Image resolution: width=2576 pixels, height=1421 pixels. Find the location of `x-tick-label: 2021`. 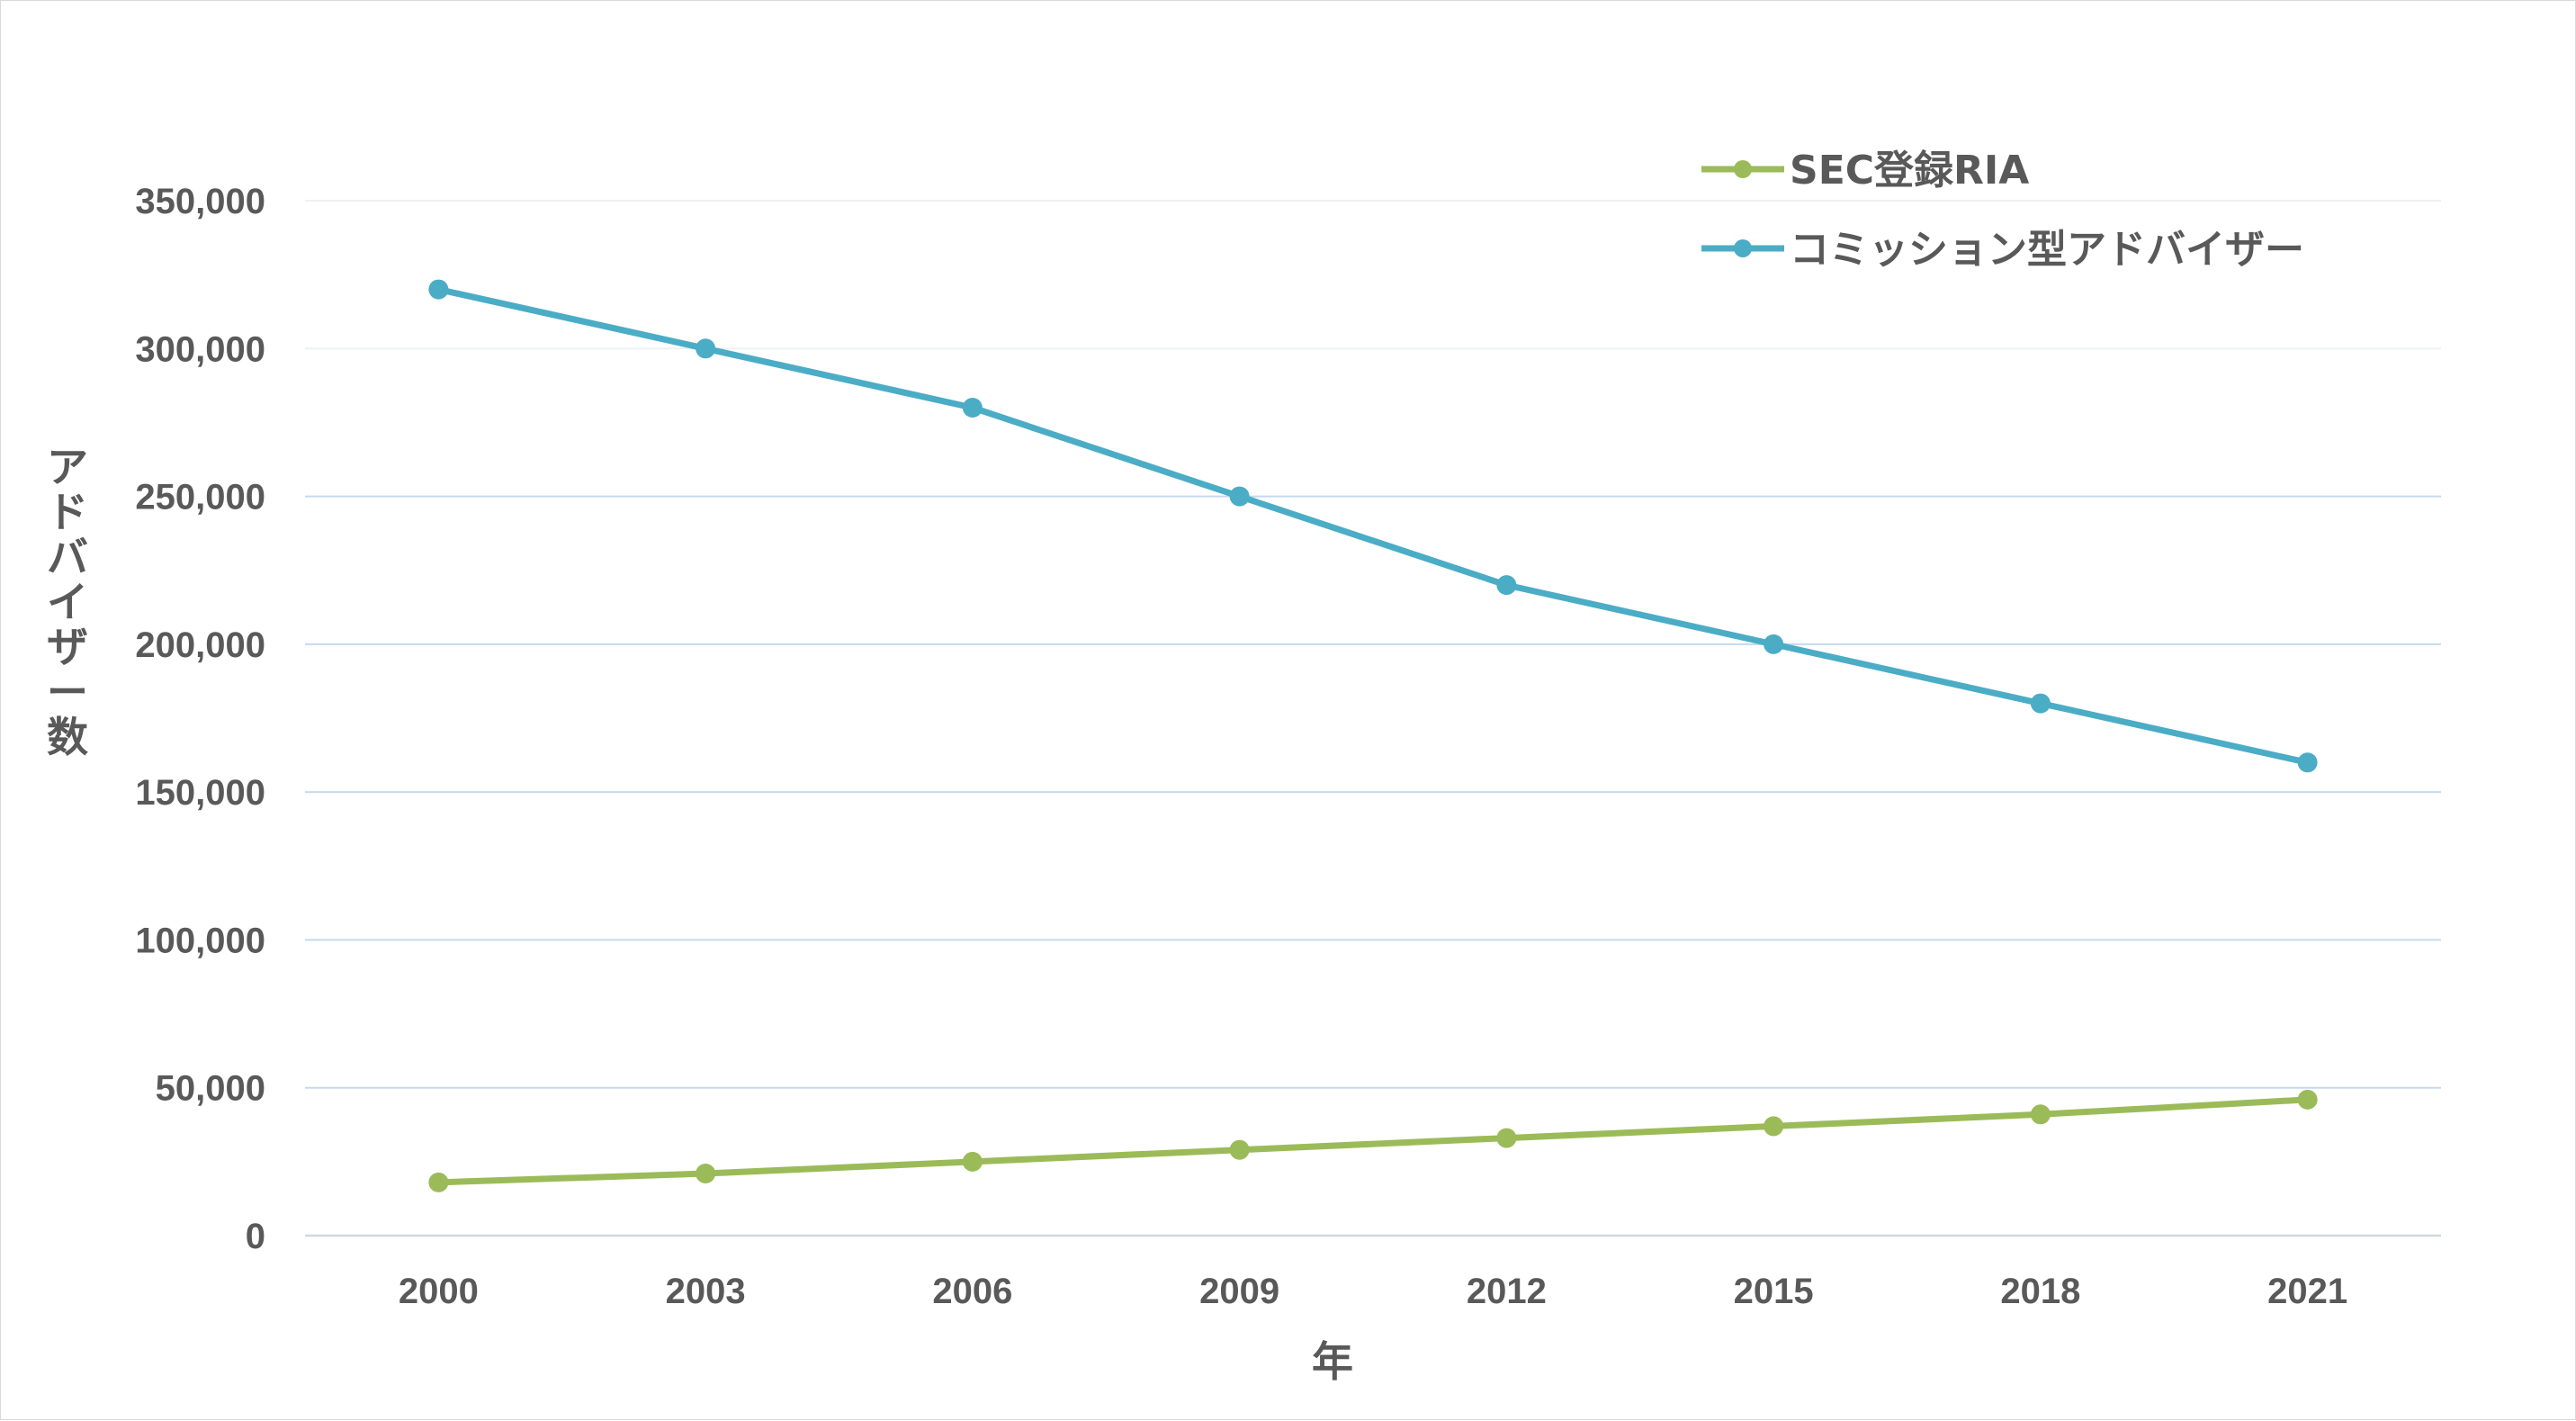

x-tick-label: 2021 is located at coordinates (2307, 1292).